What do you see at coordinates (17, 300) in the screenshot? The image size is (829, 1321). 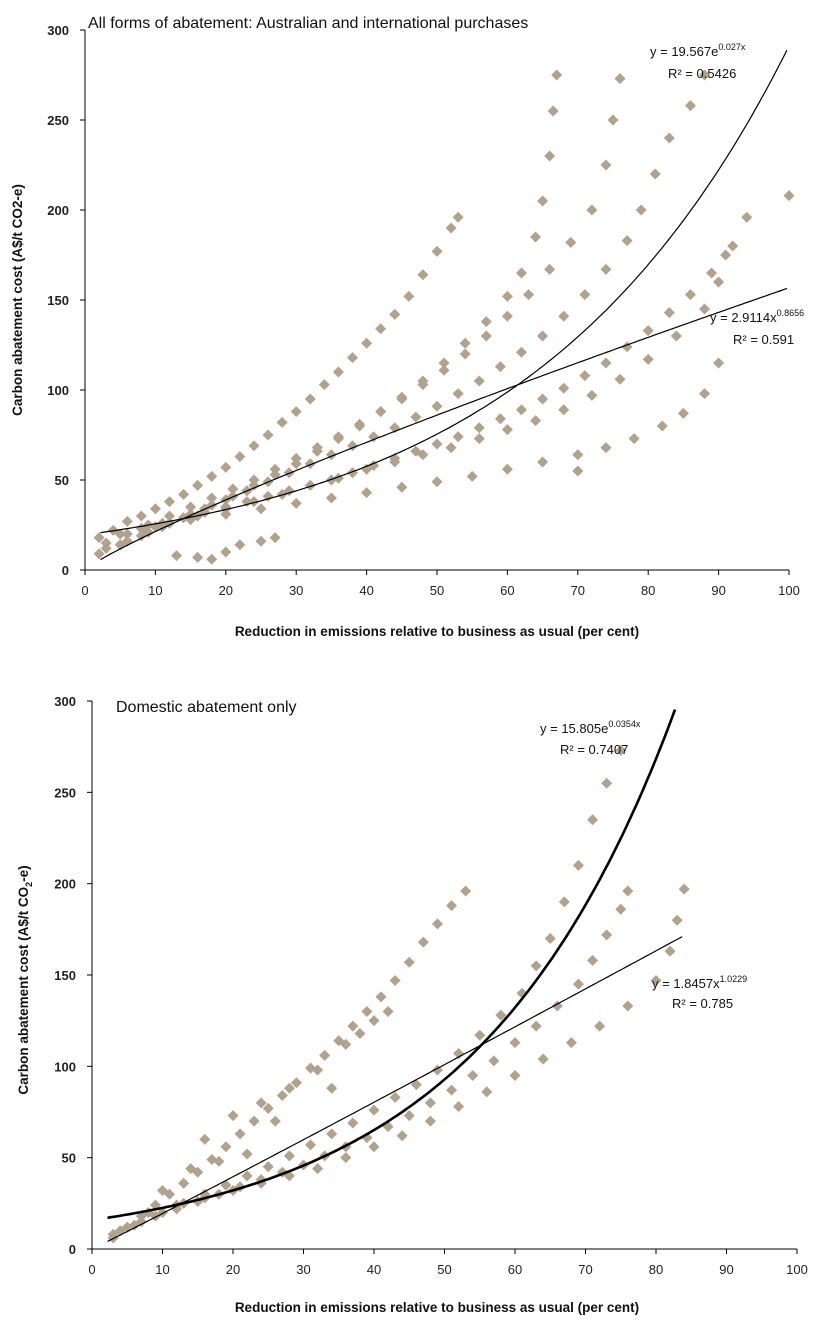 I see `chart1-y-axis-label: Carbon abatement cost (A$/t CO2-e)` at bounding box center [17, 300].